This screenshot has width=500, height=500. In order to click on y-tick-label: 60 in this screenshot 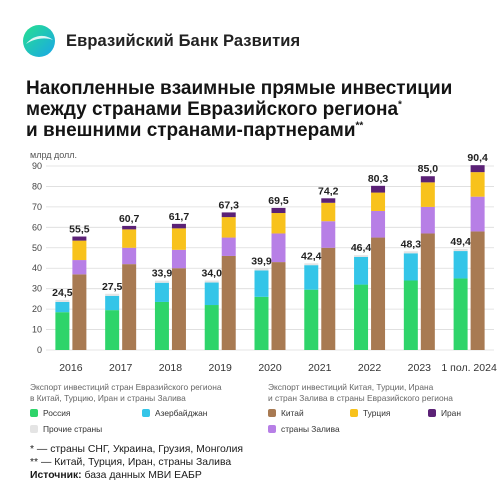, I will do `click(37, 227)`.